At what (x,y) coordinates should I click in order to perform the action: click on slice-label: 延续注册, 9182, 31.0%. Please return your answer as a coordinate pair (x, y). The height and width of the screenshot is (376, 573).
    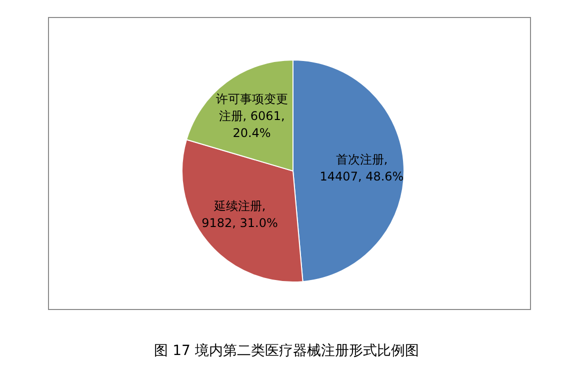
    Looking at the image, I should click on (240, 214).